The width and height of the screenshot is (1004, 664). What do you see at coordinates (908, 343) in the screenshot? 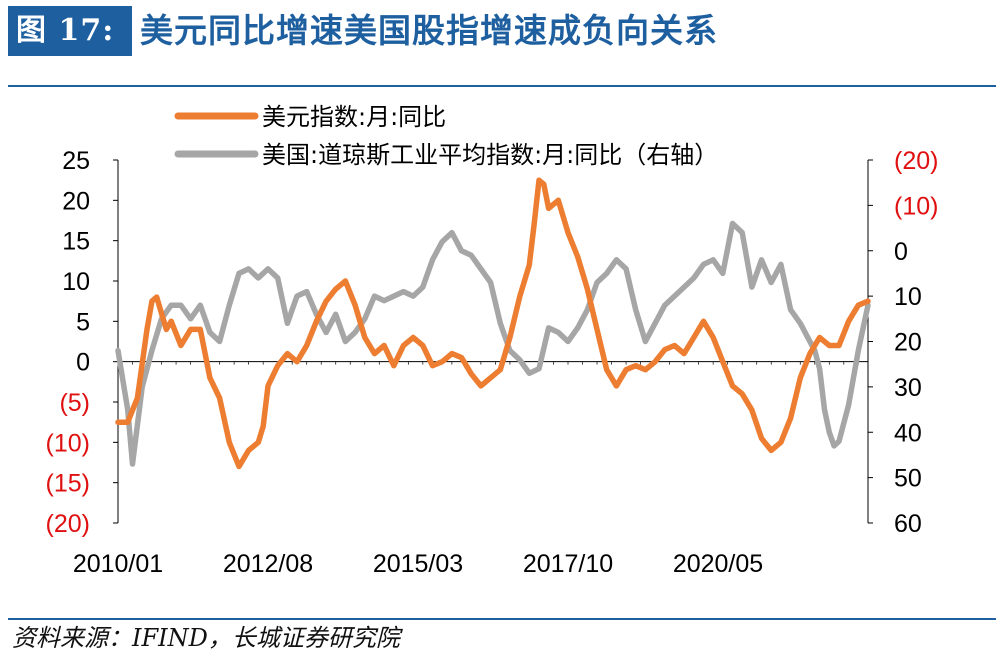
I see `right-axis-tick-label: 20` at bounding box center [908, 343].